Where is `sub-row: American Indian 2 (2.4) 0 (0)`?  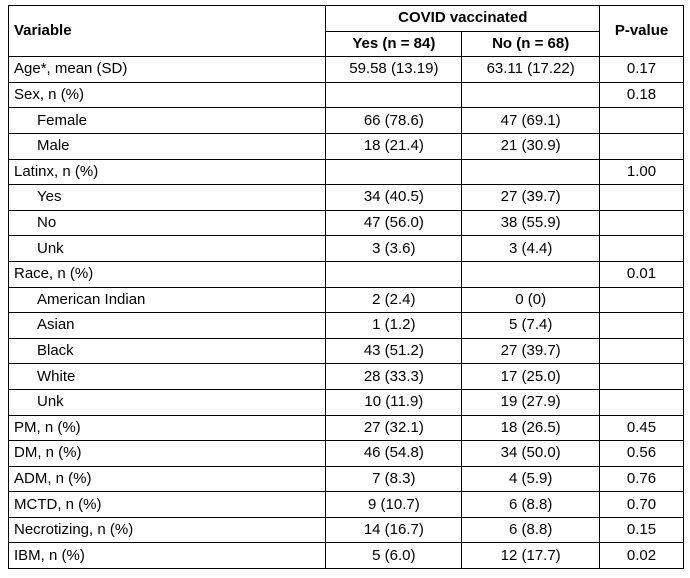
sub-row: American Indian 2 (2.4) 0 (0) is located at coordinates (345, 300).